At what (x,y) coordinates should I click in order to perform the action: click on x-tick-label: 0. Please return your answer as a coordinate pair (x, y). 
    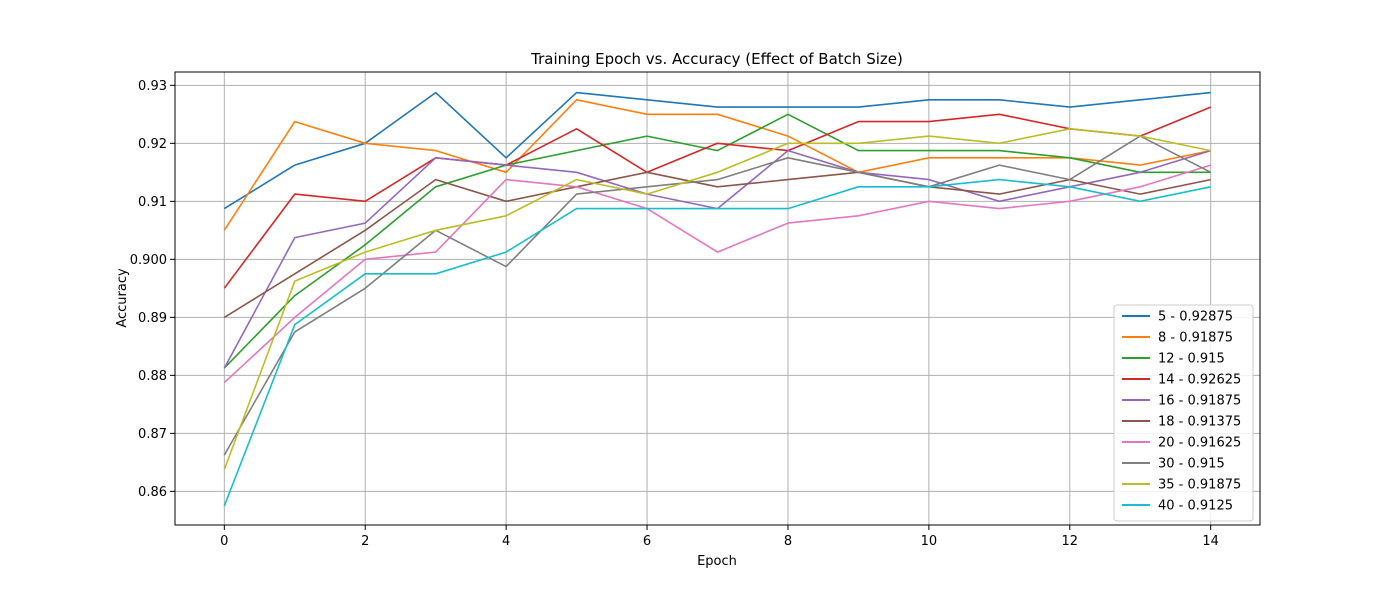
    Looking at the image, I should click on (224, 541).